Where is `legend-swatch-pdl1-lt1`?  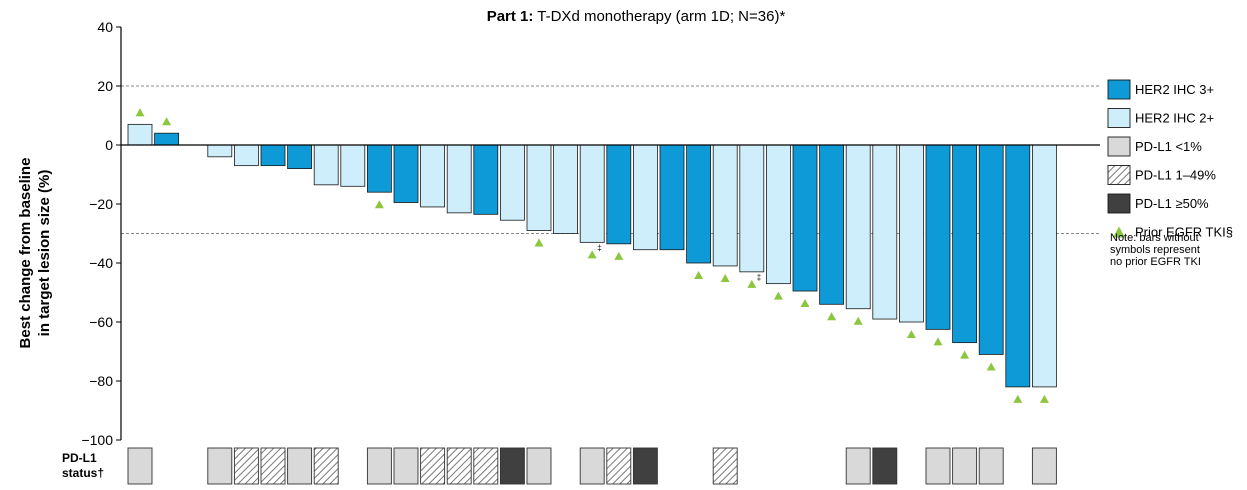
legend-swatch-pdl1-lt1 is located at coordinates (1119, 146).